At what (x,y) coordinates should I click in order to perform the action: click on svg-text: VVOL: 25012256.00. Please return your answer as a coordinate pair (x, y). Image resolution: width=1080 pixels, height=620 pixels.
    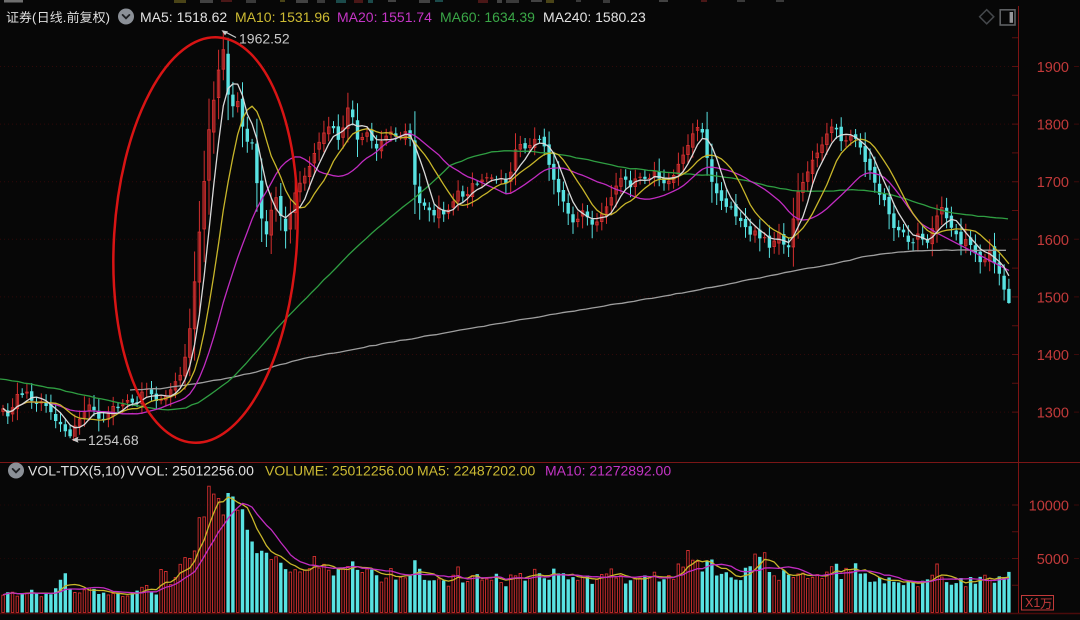
    Looking at the image, I should click on (190, 471).